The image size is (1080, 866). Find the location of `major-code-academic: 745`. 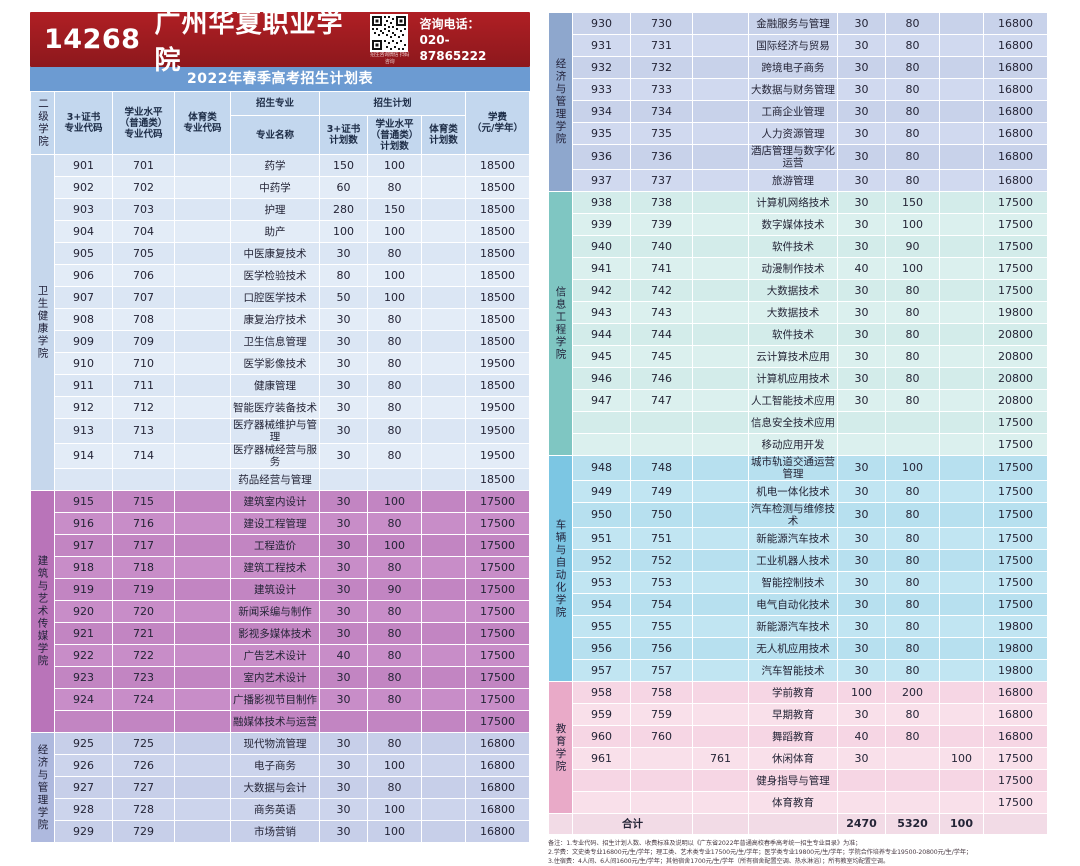

major-code-academic: 745 is located at coordinates (661, 356).